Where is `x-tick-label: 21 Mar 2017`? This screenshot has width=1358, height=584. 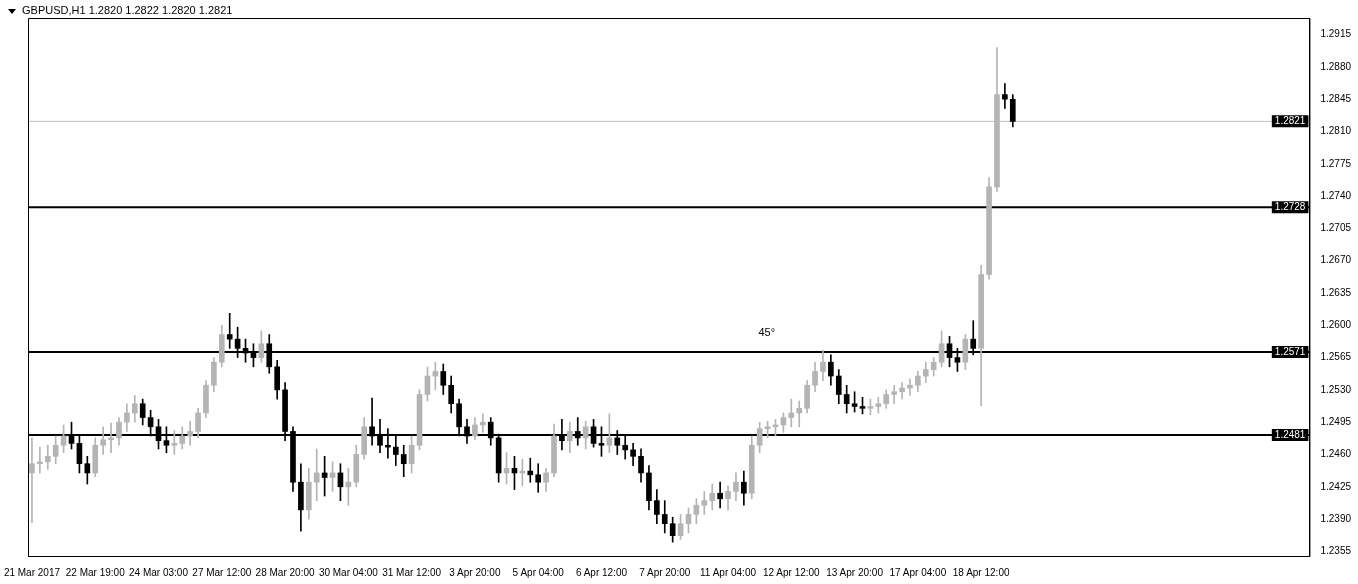 x-tick-label: 21 Mar 2017 is located at coordinates (32, 572).